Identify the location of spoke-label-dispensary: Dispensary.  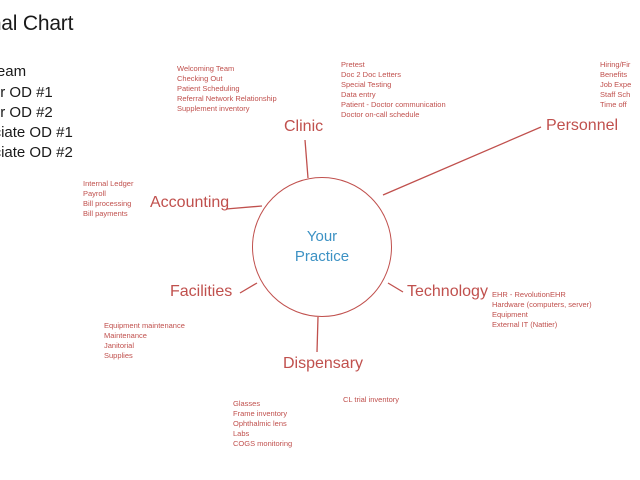
(323, 363).